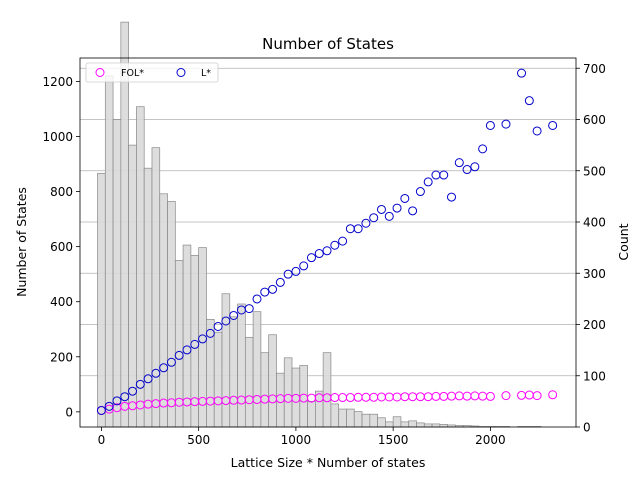 The image size is (640, 480). Describe the element at coordinates (69, 412) in the screenshot. I see `y-tick-label: 0` at that location.